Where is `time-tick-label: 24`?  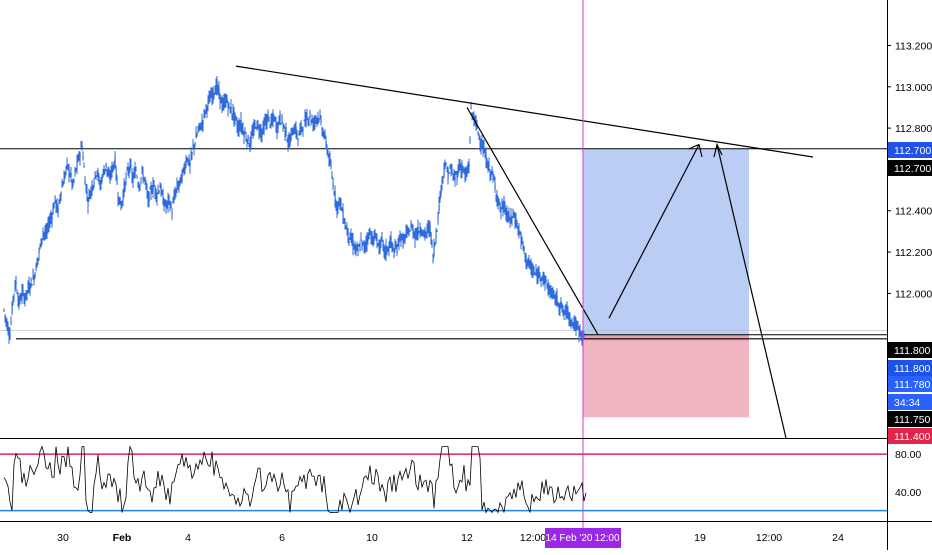
time-tick-label: 24 is located at coordinates (838, 538).